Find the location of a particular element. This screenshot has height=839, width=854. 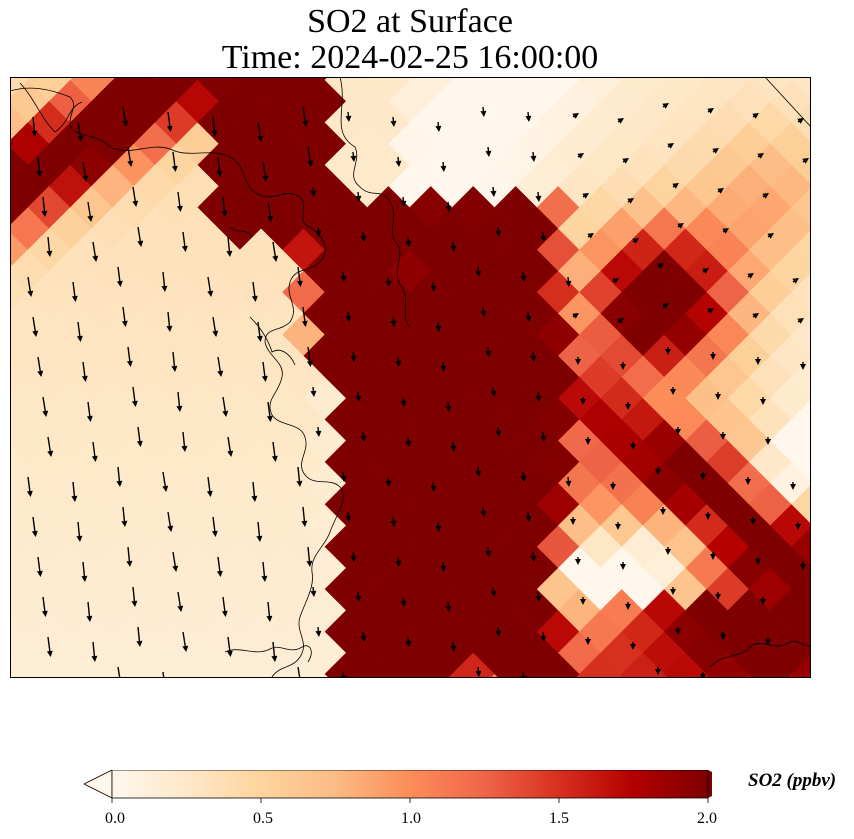

colorbar-tick-label: 2.0 is located at coordinates (707, 818).